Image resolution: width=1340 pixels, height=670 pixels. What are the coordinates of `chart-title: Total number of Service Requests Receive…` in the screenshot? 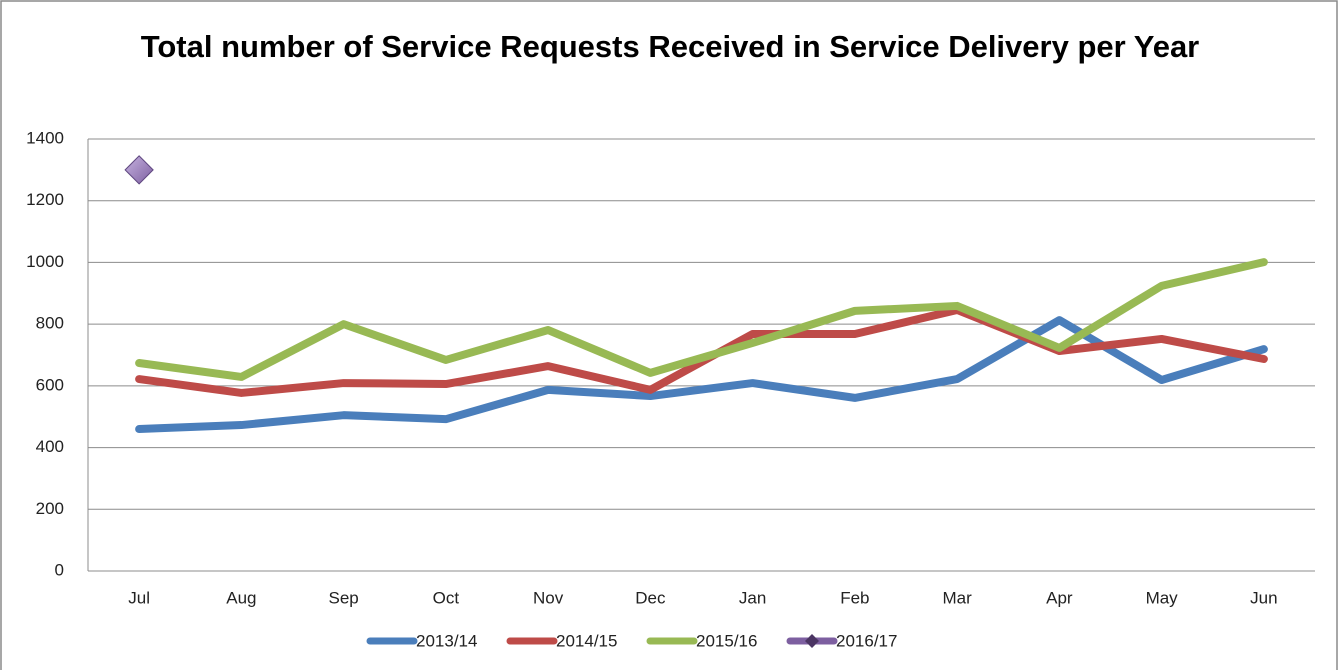 It's located at (670, 46).